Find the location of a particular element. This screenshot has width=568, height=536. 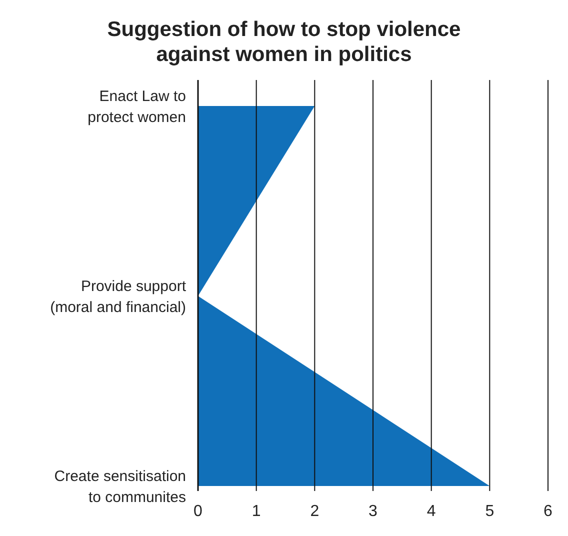

y-tick-label: Enact Law to protect women is located at coordinates (137, 107).